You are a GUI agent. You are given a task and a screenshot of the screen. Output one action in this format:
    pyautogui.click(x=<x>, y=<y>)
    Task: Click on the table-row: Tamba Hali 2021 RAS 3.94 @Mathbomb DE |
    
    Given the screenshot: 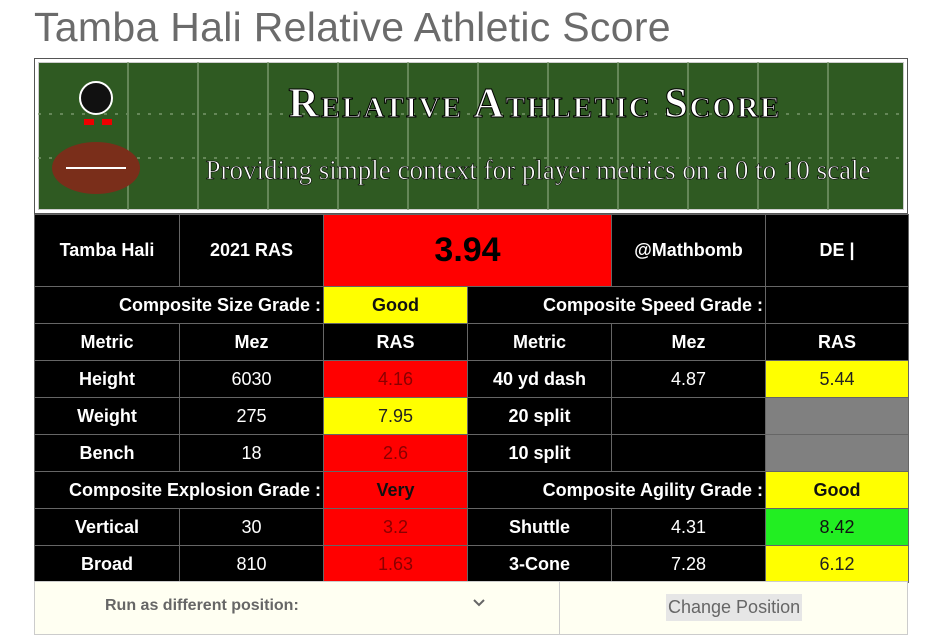 What is the action you would take?
    pyautogui.click(x=471, y=250)
    